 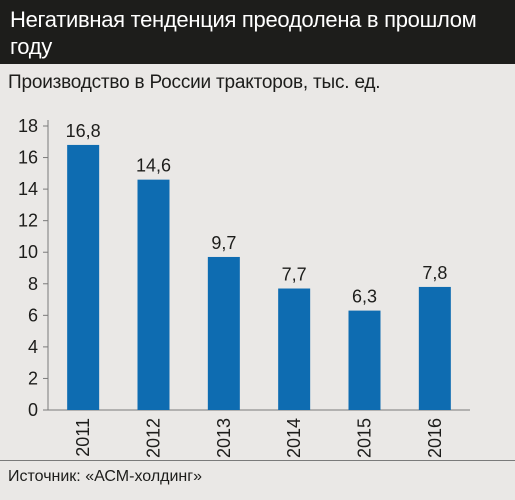 I want to click on y-tick-label: 8, so click(x=33, y=284).